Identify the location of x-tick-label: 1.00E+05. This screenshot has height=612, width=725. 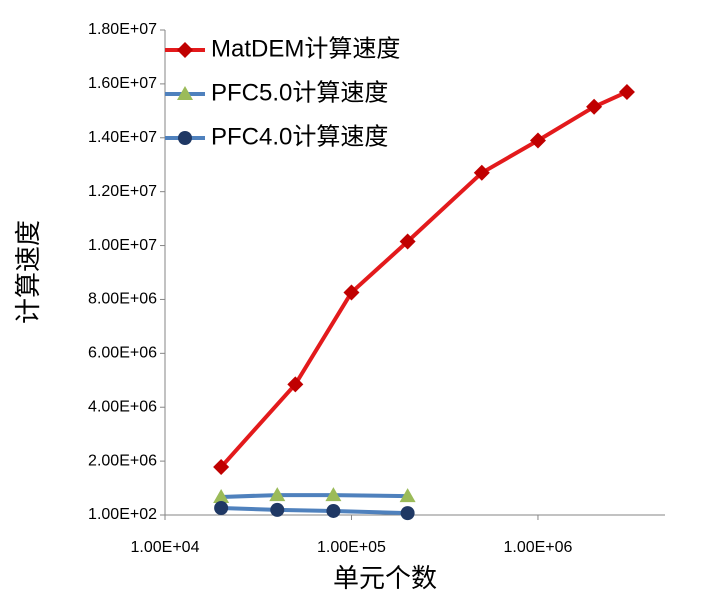
(351, 547).